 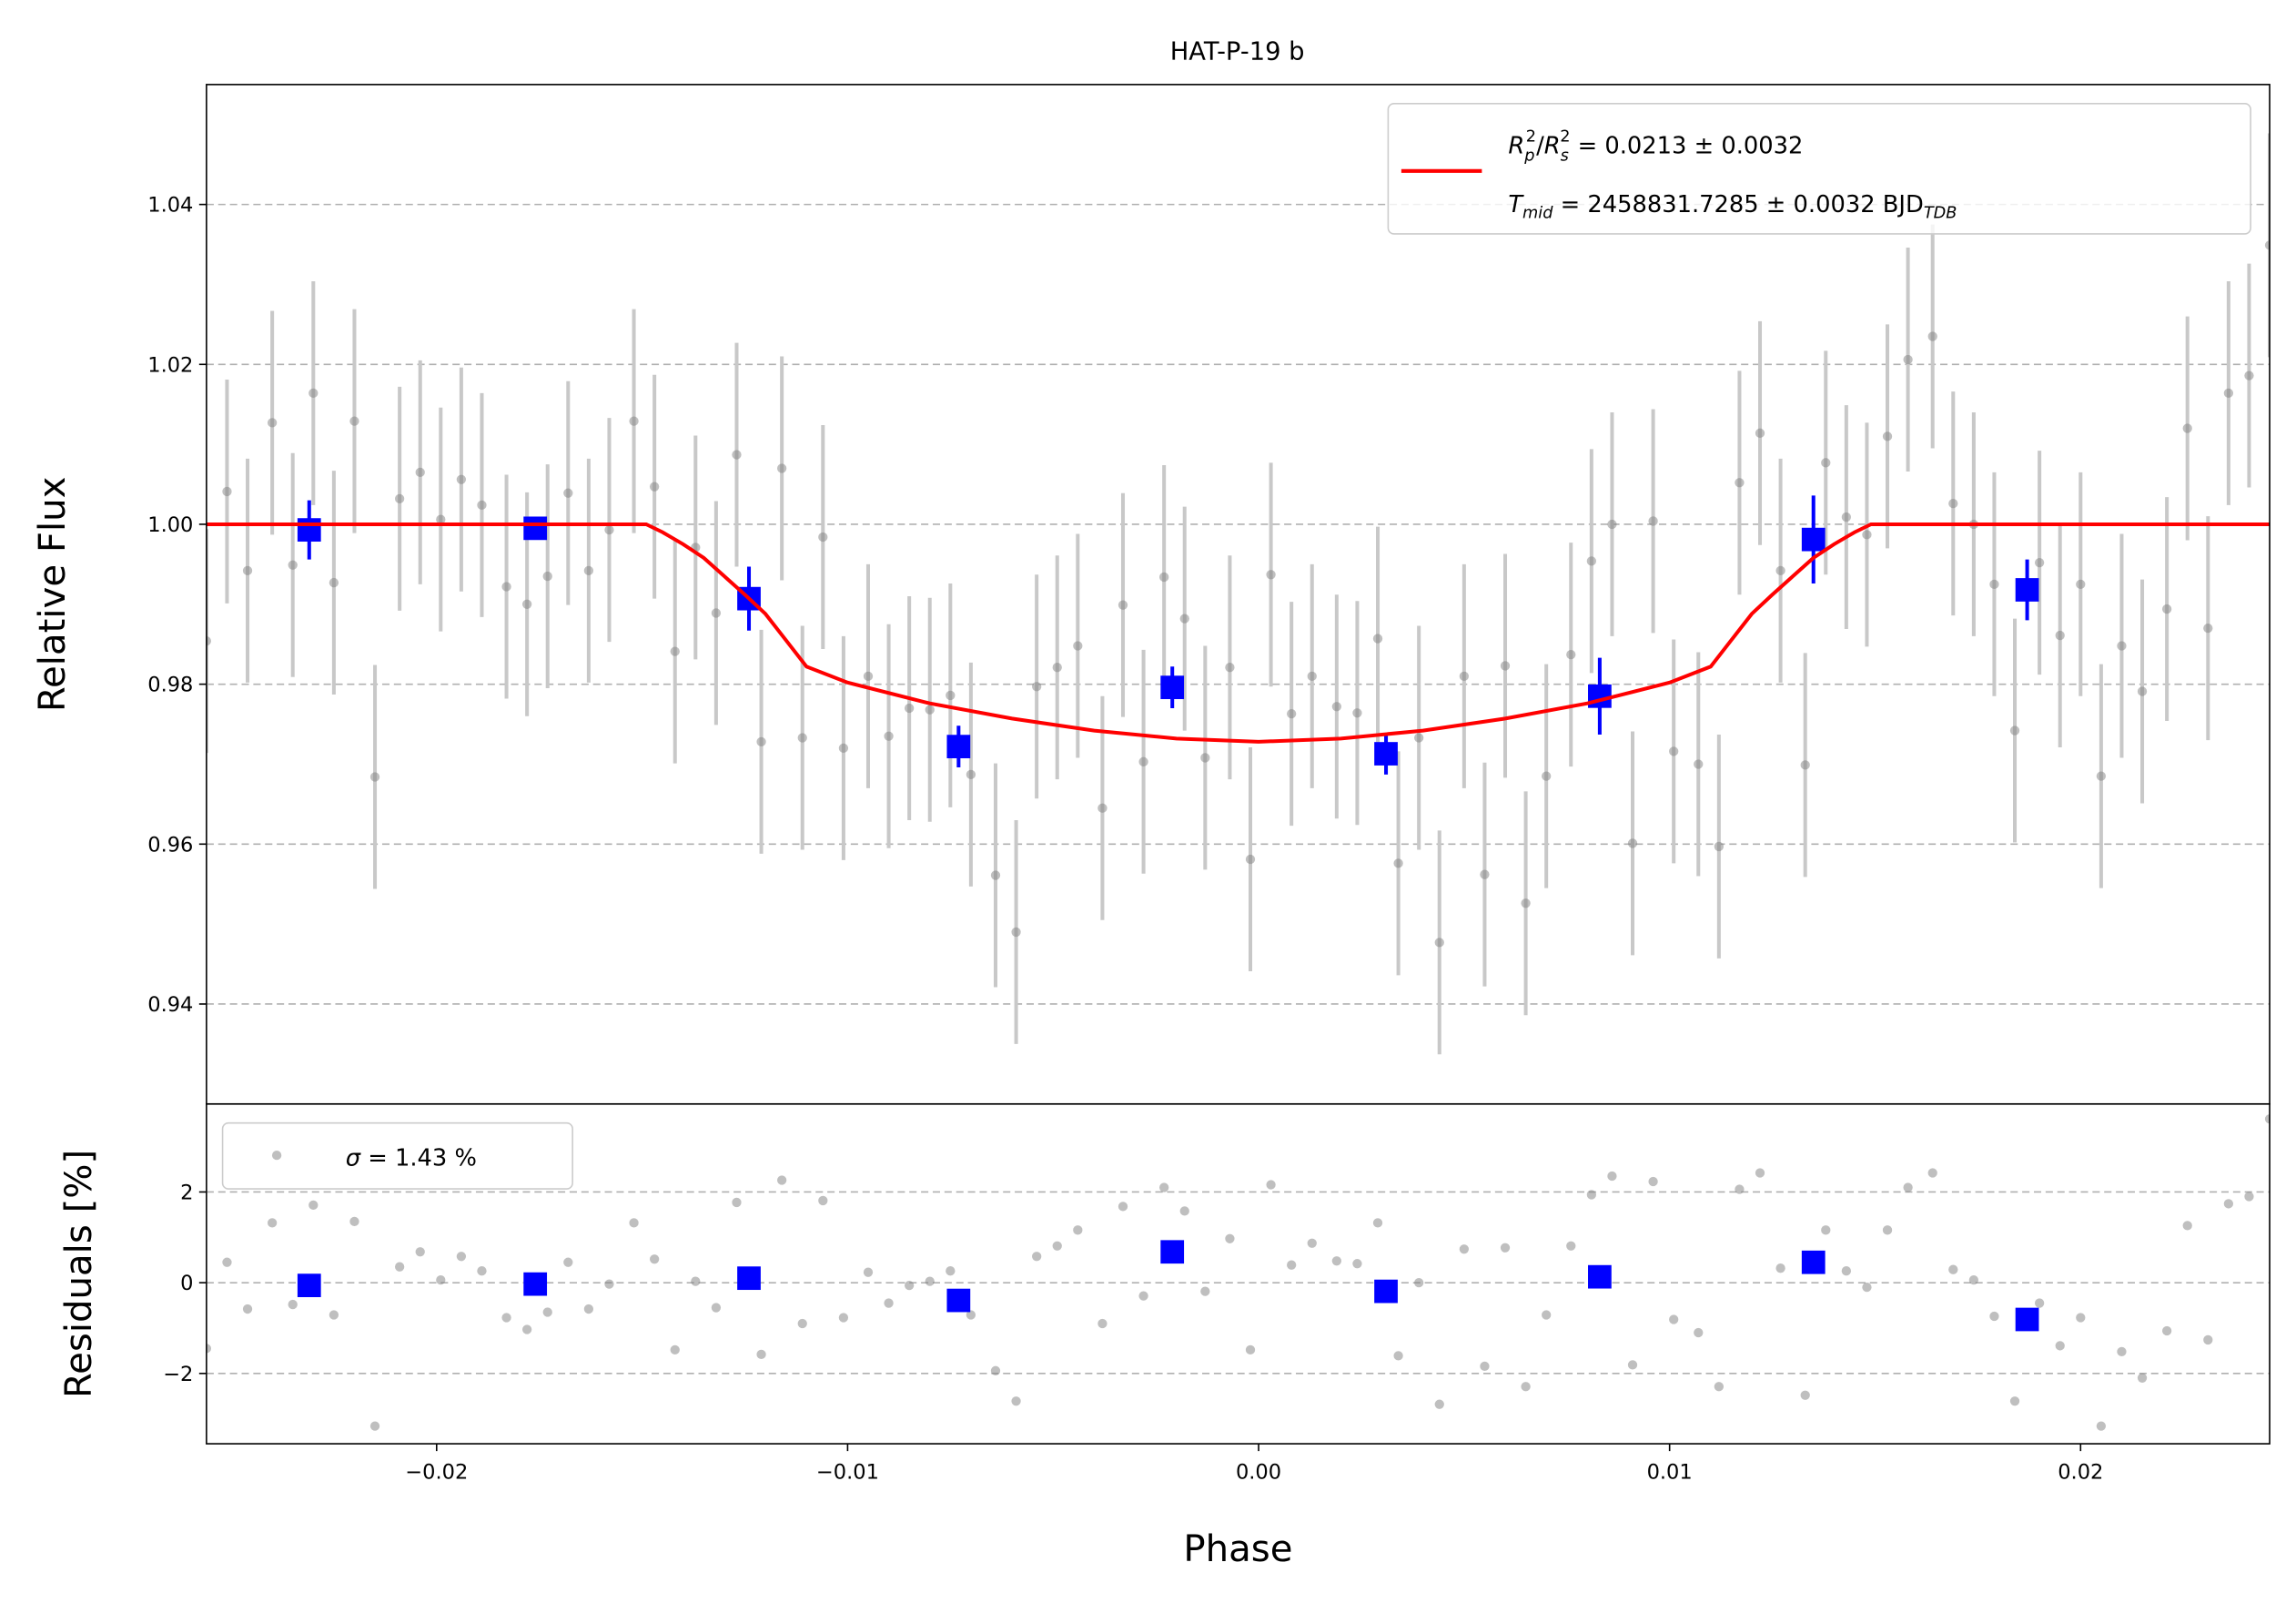 I want to click on legend-text: = 0.0213 ± 0.0032, so click(x=1686, y=145).